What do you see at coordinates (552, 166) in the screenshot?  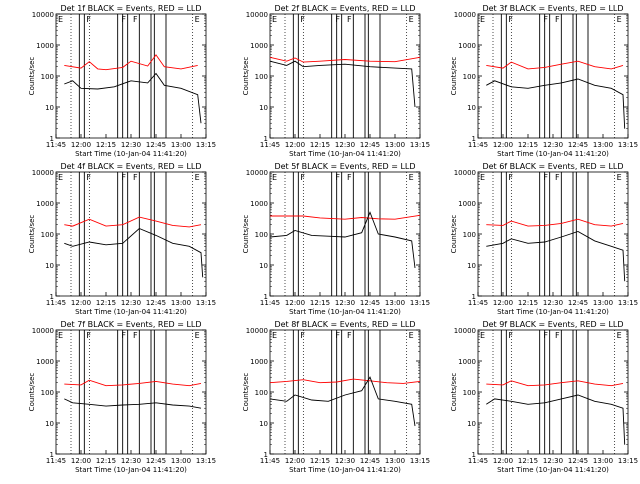 I see `panel-title: Det 6f BLACK = Events, RED = LLD` at bounding box center [552, 166].